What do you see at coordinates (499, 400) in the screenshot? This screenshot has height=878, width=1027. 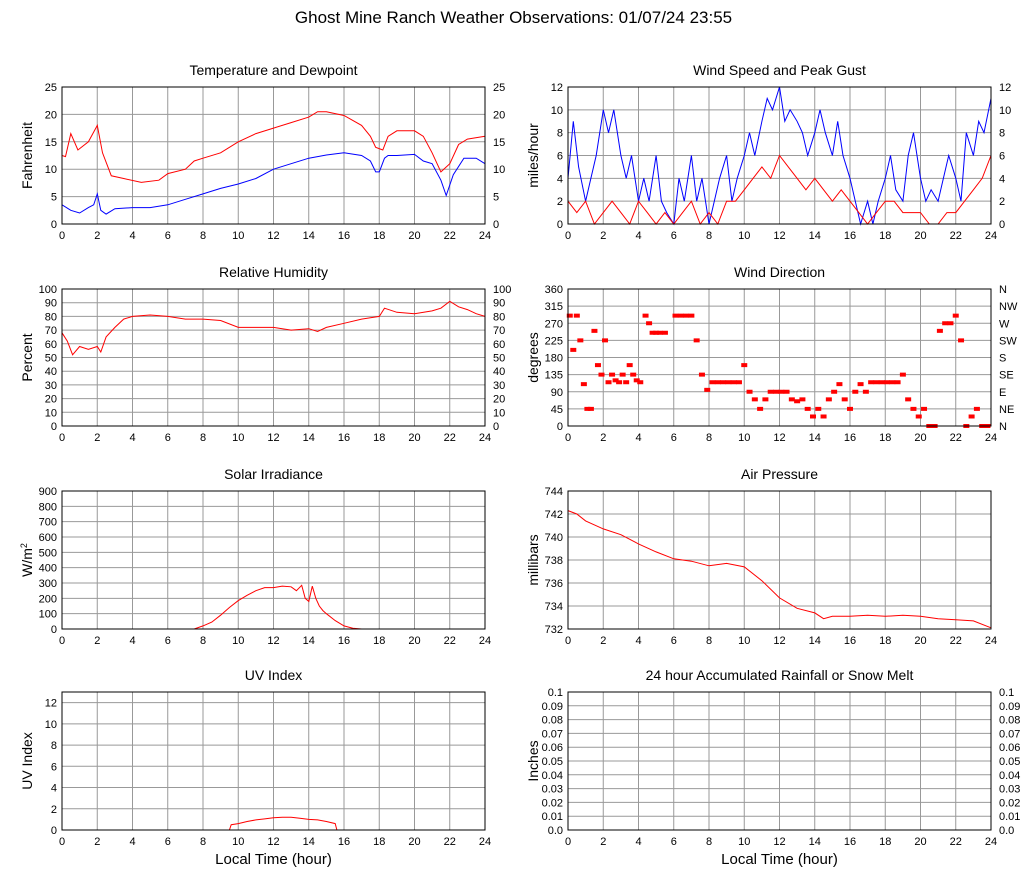 I see `rh-right-tick-label: 20` at bounding box center [499, 400].